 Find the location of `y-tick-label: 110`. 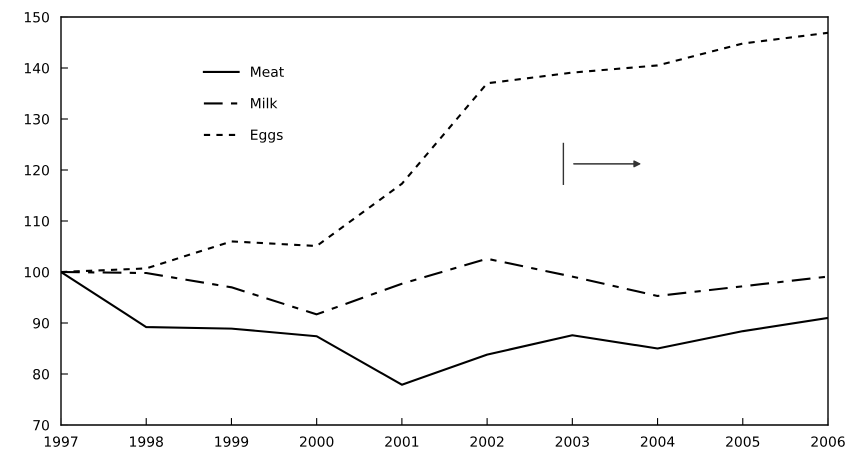

y-tick-label: 110 is located at coordinates (36, 221).